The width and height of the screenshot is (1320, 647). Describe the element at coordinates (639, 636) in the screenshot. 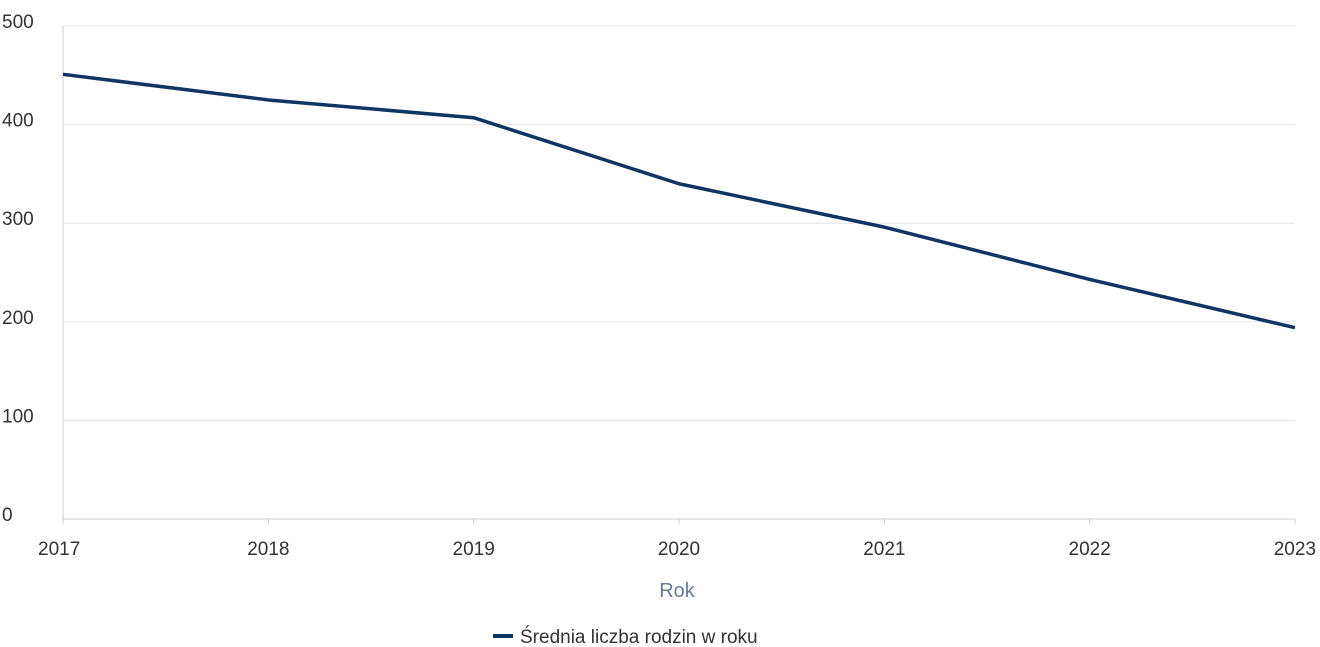

I see `legend-label: Średnia liczba rodzin w roku` at that location.